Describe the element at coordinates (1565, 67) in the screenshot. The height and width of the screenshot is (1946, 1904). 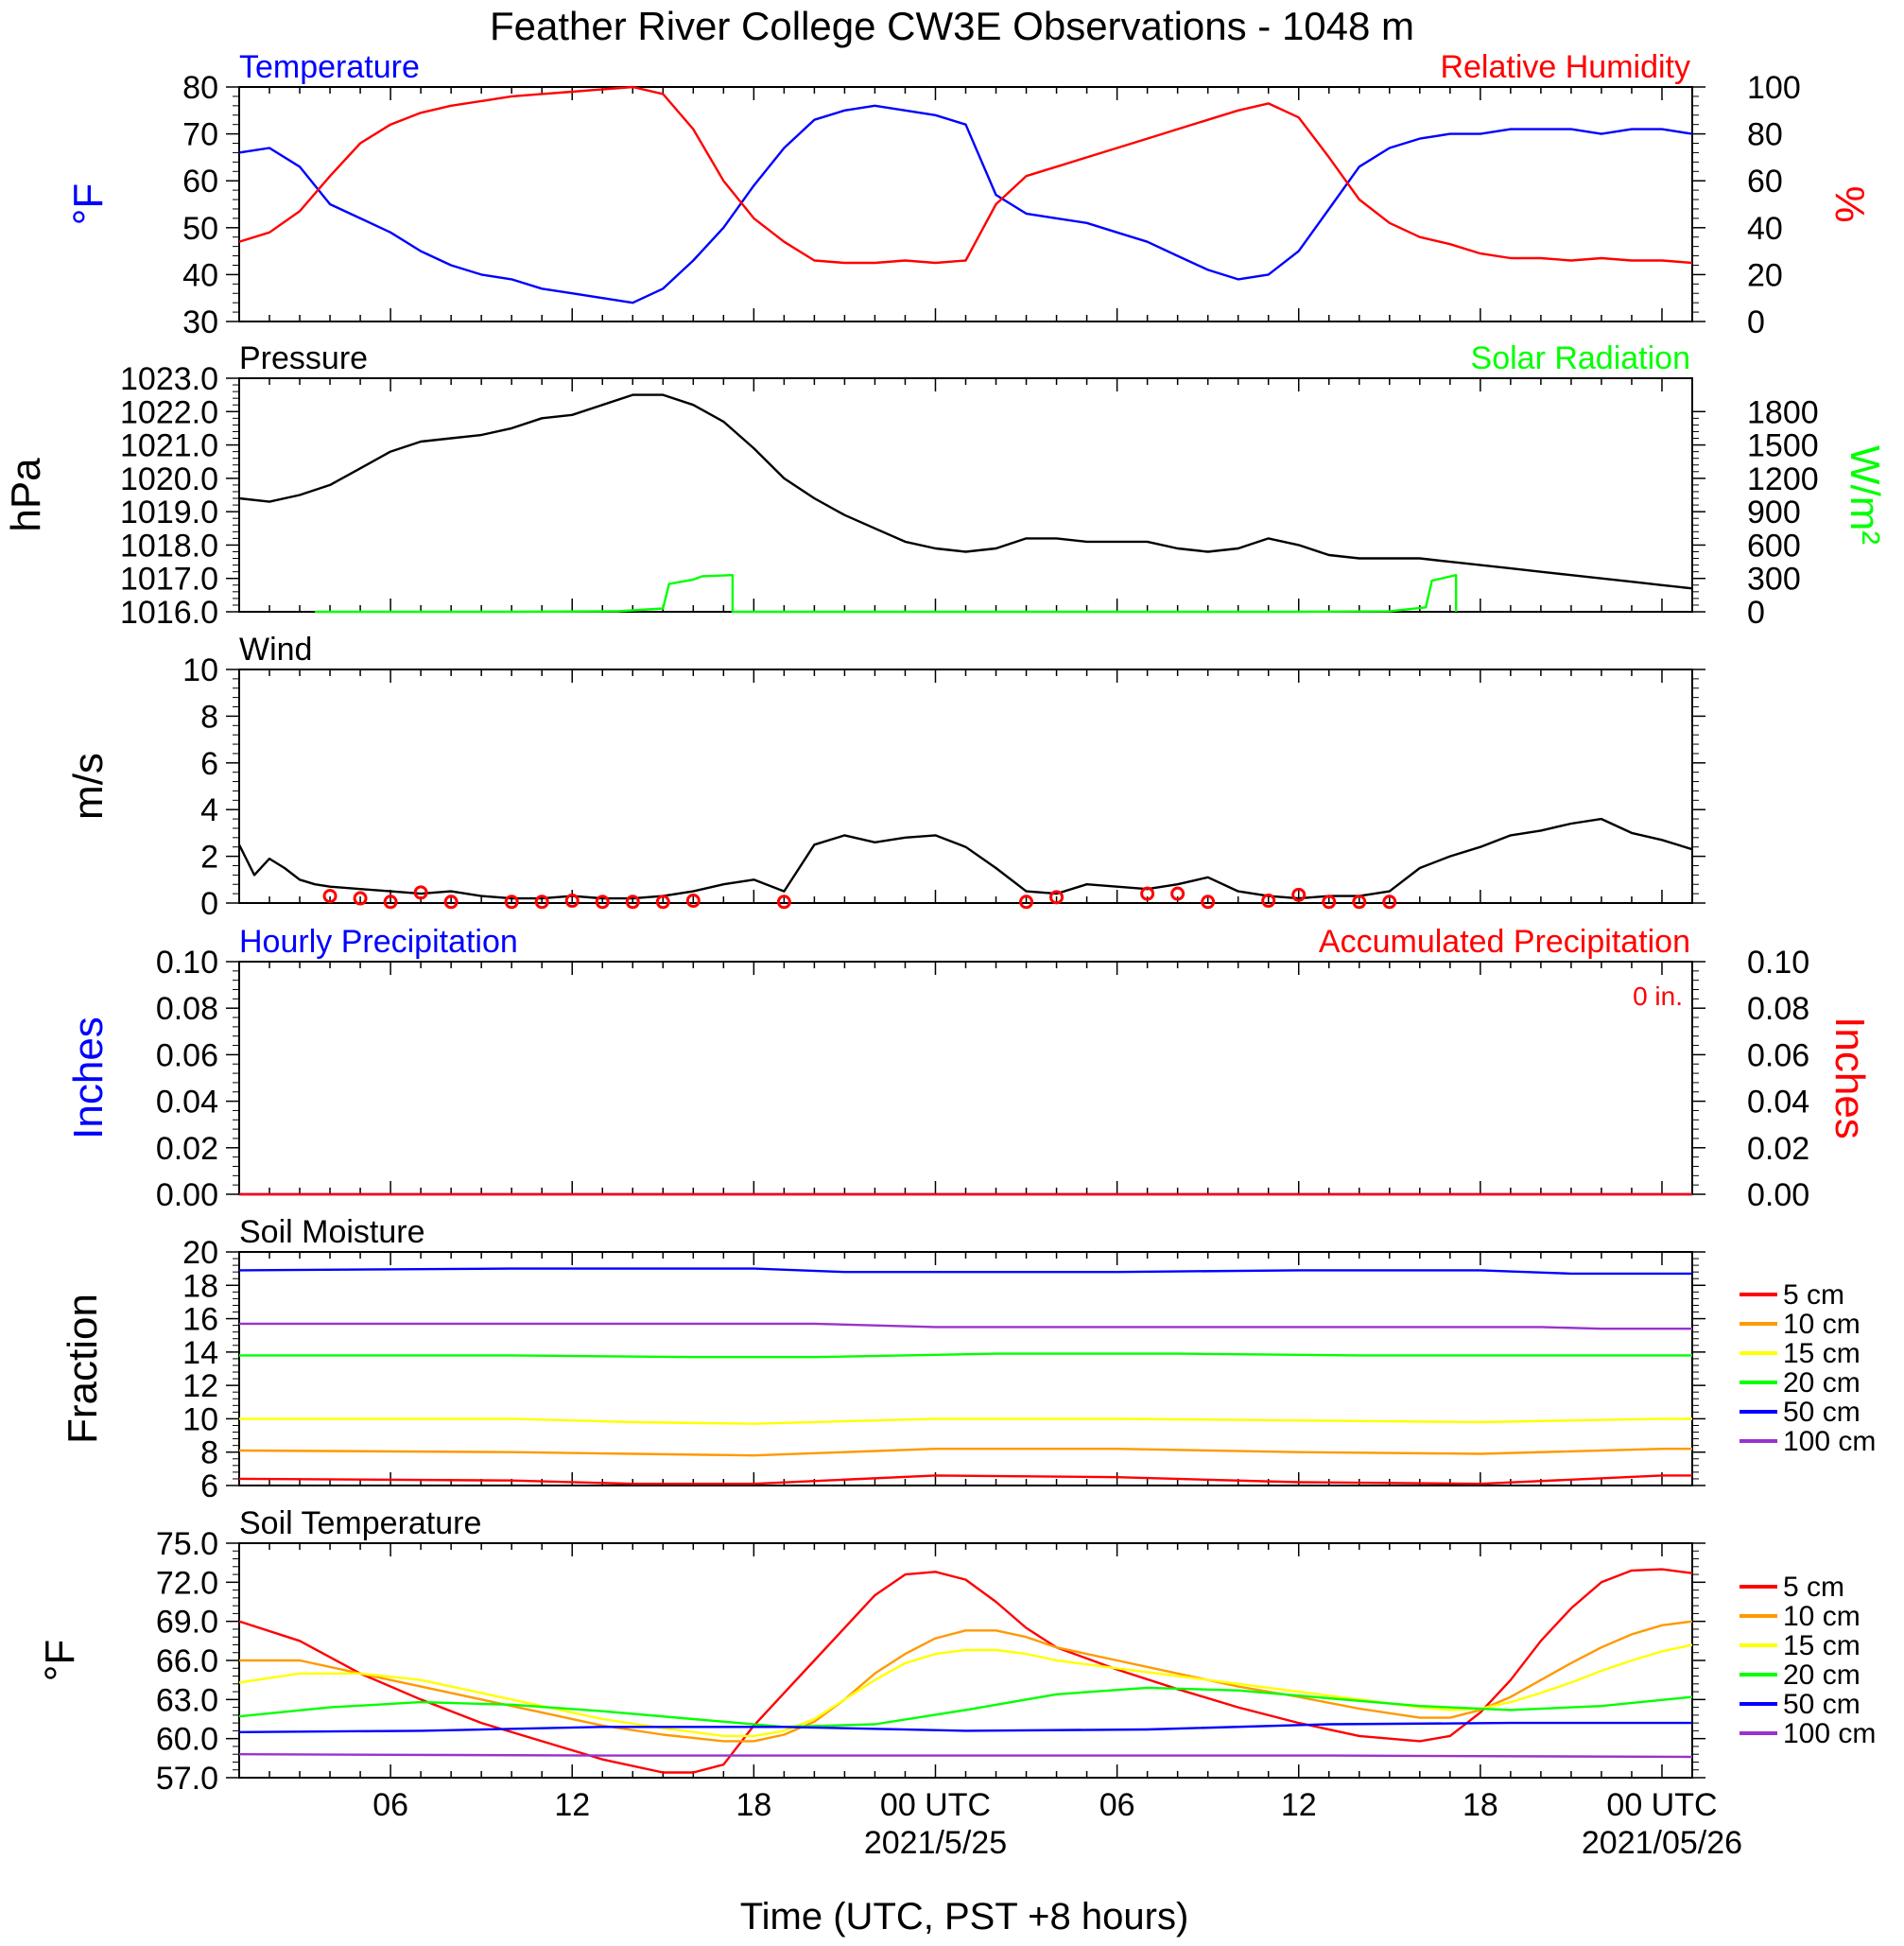
I see `panel-right-title: Relative Humidity` at that location.